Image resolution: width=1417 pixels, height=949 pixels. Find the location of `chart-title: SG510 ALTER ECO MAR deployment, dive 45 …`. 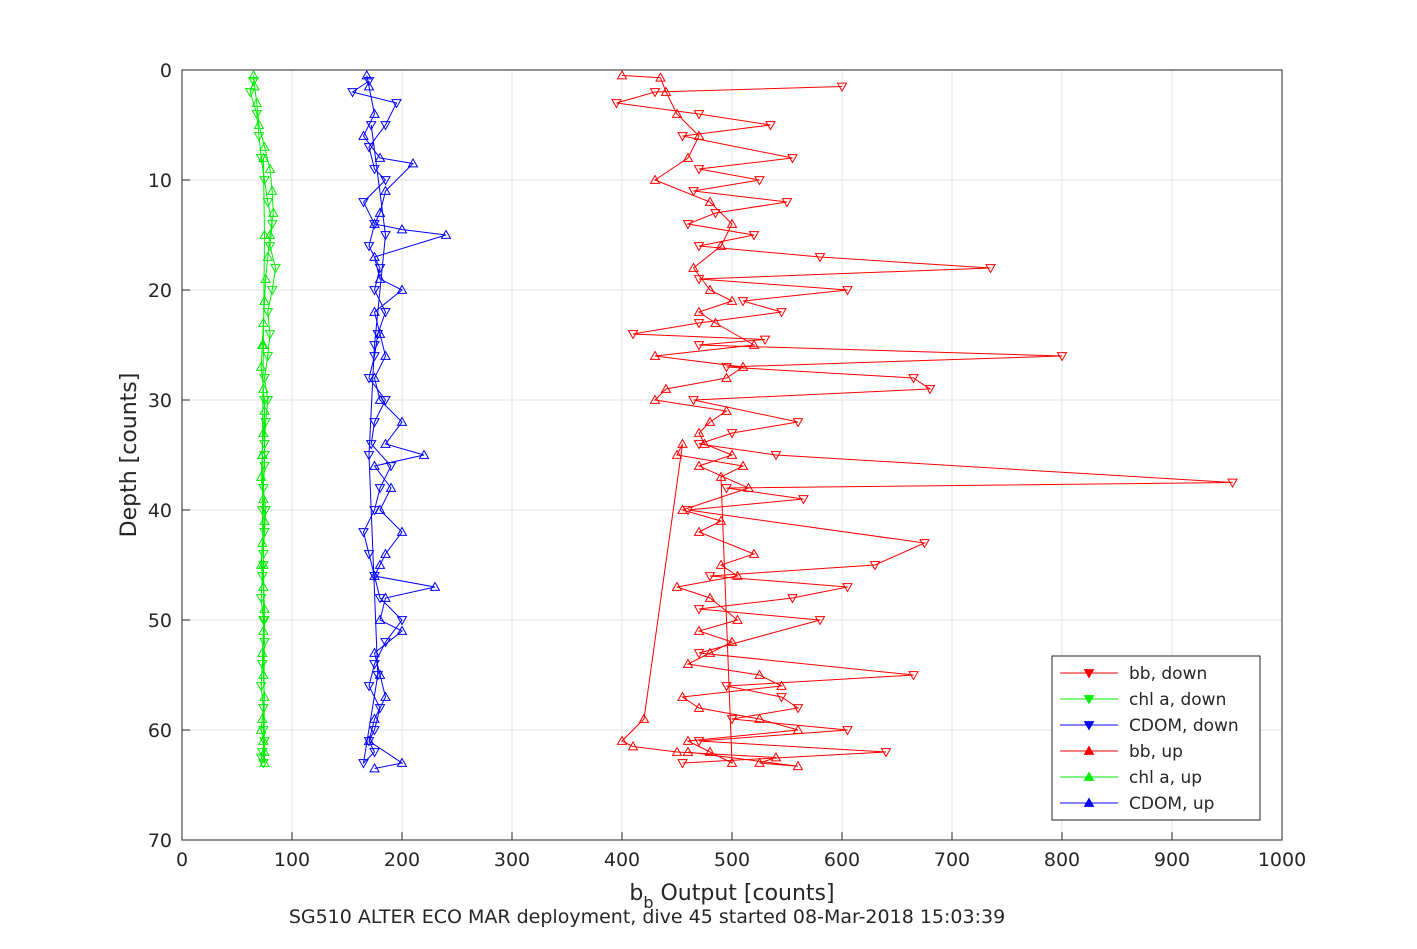

chart-title: SG510 ALTER ECO MAR deployment, dive 45 … is located at coordinates (647, 917).